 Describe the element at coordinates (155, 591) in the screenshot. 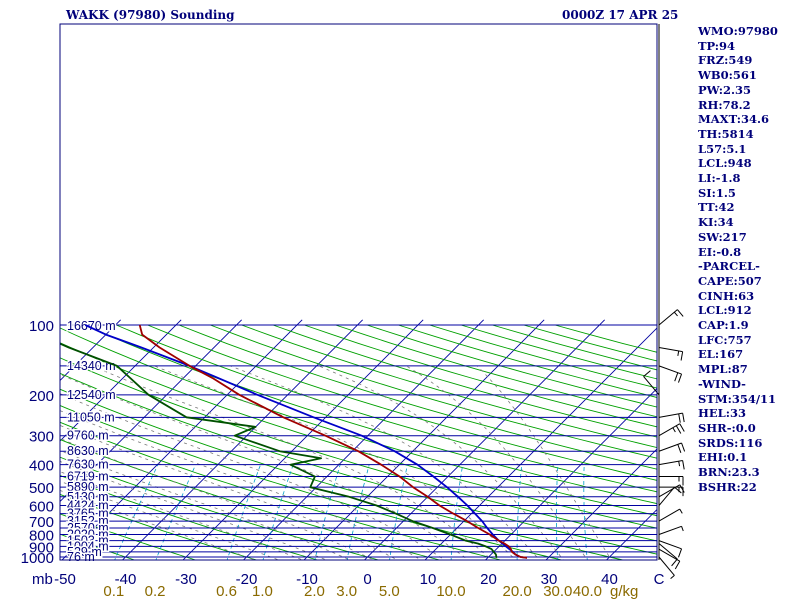

I see `mixing-ratio-label: 0.2` at that location.